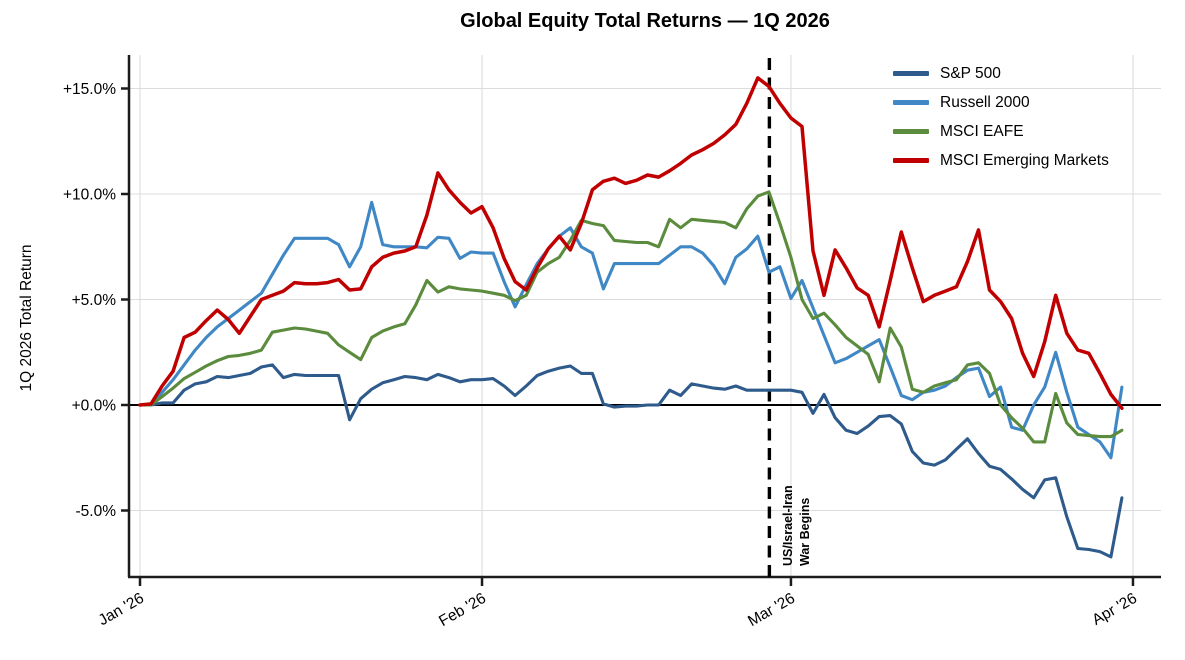  Describe the element at coordinates (96, 511) in the screenshot. I see `y-tick-label: -5.0%` at that location.